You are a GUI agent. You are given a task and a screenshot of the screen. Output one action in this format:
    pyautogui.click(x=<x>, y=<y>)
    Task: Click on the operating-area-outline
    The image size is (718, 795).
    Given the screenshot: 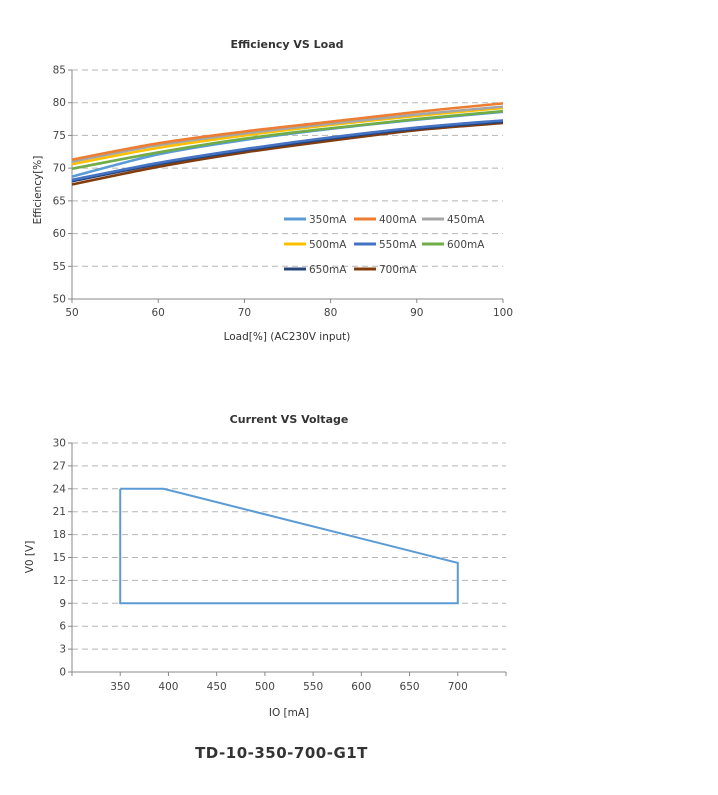 What is the action you would take?
    pyautogui.click(x=289, y=546)
    